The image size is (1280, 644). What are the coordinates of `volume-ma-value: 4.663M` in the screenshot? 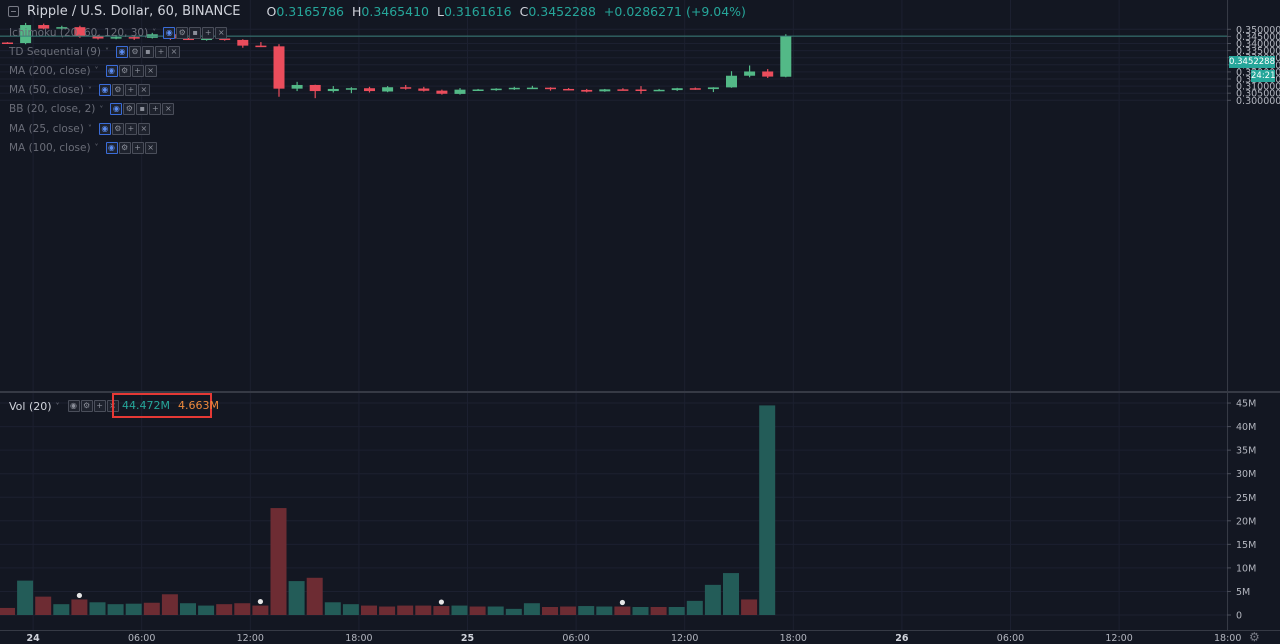 It's located at (198, 405).